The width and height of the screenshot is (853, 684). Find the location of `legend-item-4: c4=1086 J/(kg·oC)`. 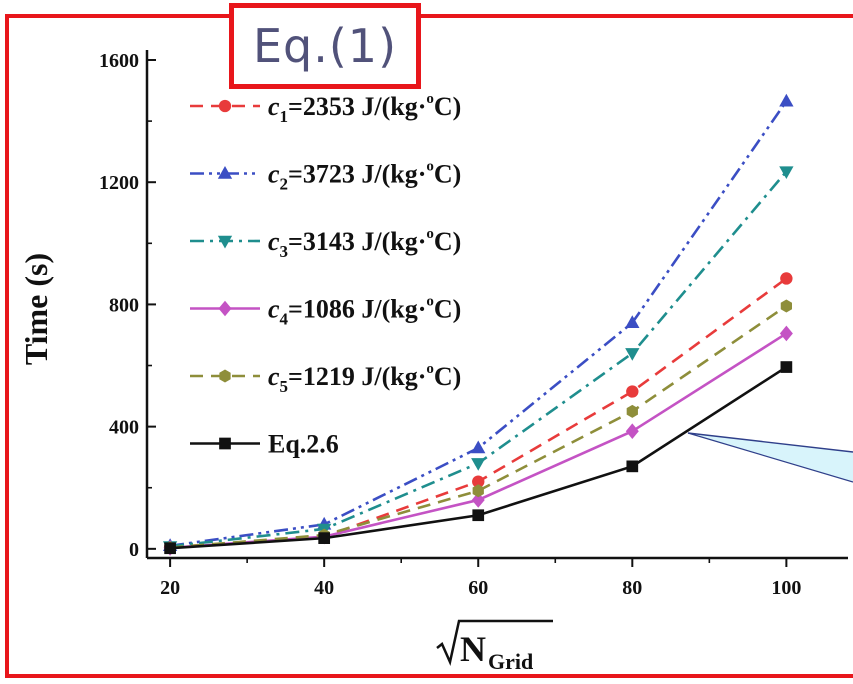

legend-item-4: c4=1086 J/(kg·oC) is located at coordinates (325, 311).